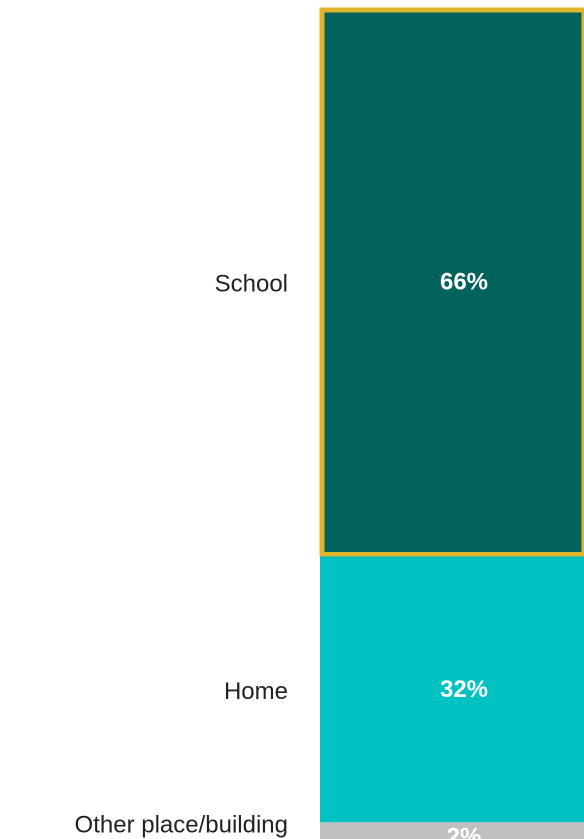 The image size is (584, 839). I want to click on value-labels: 66% 32% 2%, so click(464, 554).